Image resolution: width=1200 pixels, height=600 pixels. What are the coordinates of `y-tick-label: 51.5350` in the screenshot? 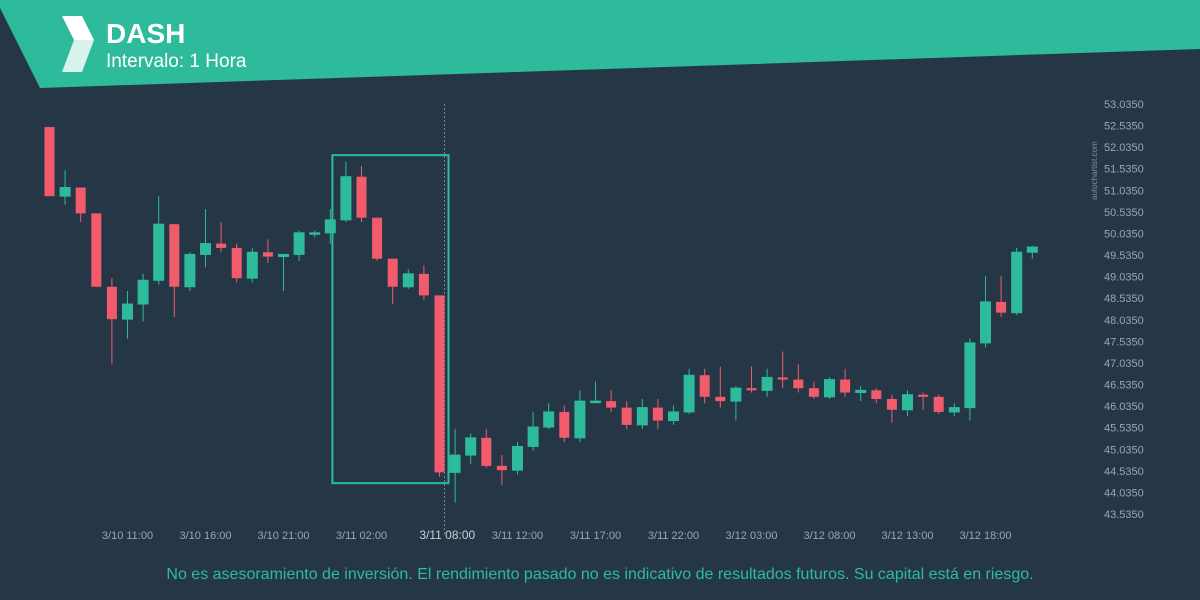 It's located at (1124, 170).